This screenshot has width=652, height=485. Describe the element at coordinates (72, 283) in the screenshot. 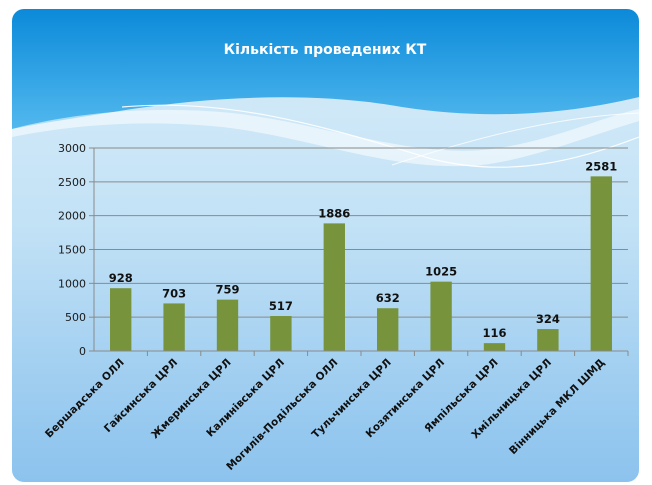

I see `y-tick-label: 1000` at that location.